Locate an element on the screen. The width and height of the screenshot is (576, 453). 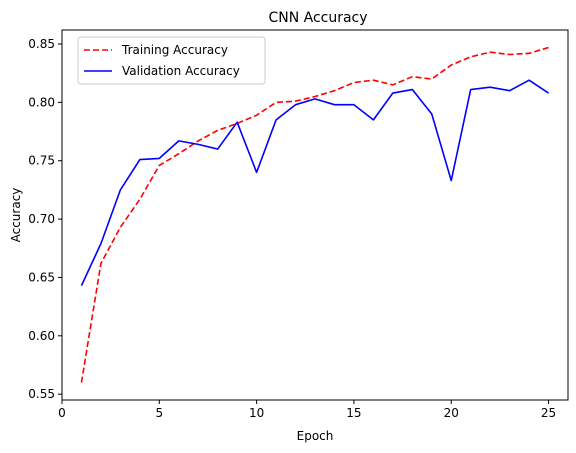
legend-label: Validation Accuracy is located at coordinates (181, 71).